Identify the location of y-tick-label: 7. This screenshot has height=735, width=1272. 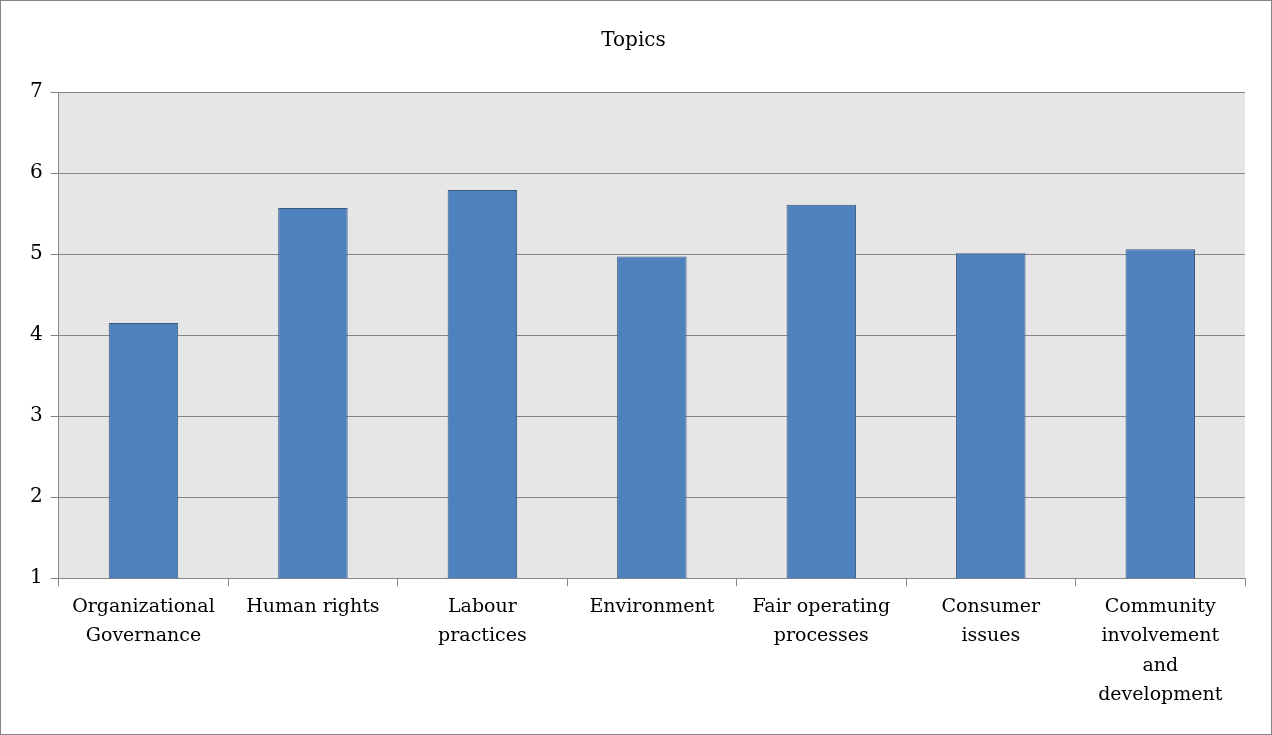
(36, 90).